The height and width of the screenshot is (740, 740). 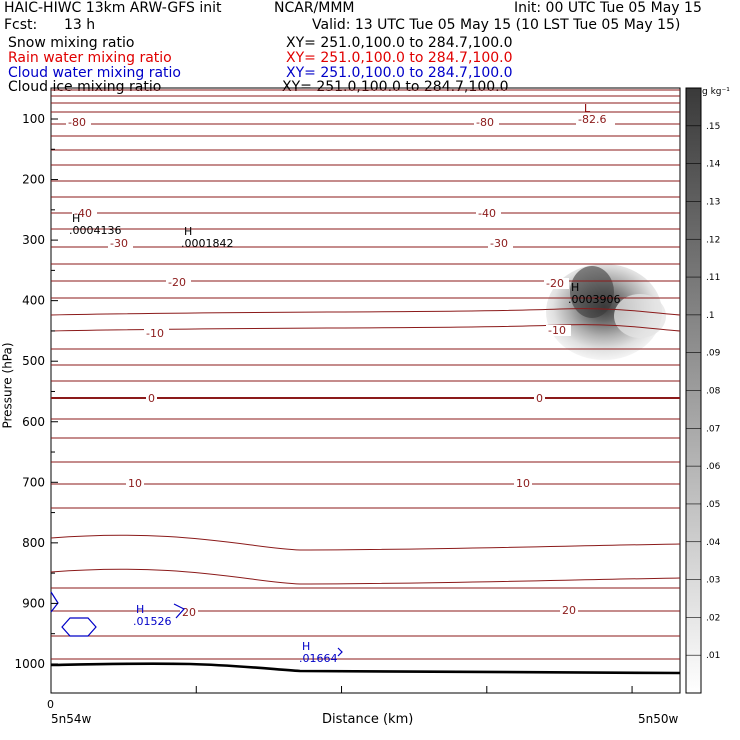 I want to click on colorbar-tick-label: .1, so click(x=710, y=316).